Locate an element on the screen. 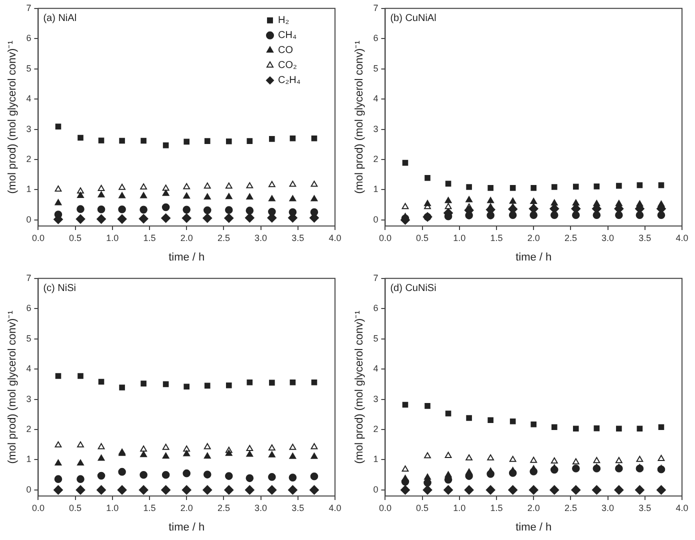  annotation: (d) CuNiSi is located at coordinates (413, 288).